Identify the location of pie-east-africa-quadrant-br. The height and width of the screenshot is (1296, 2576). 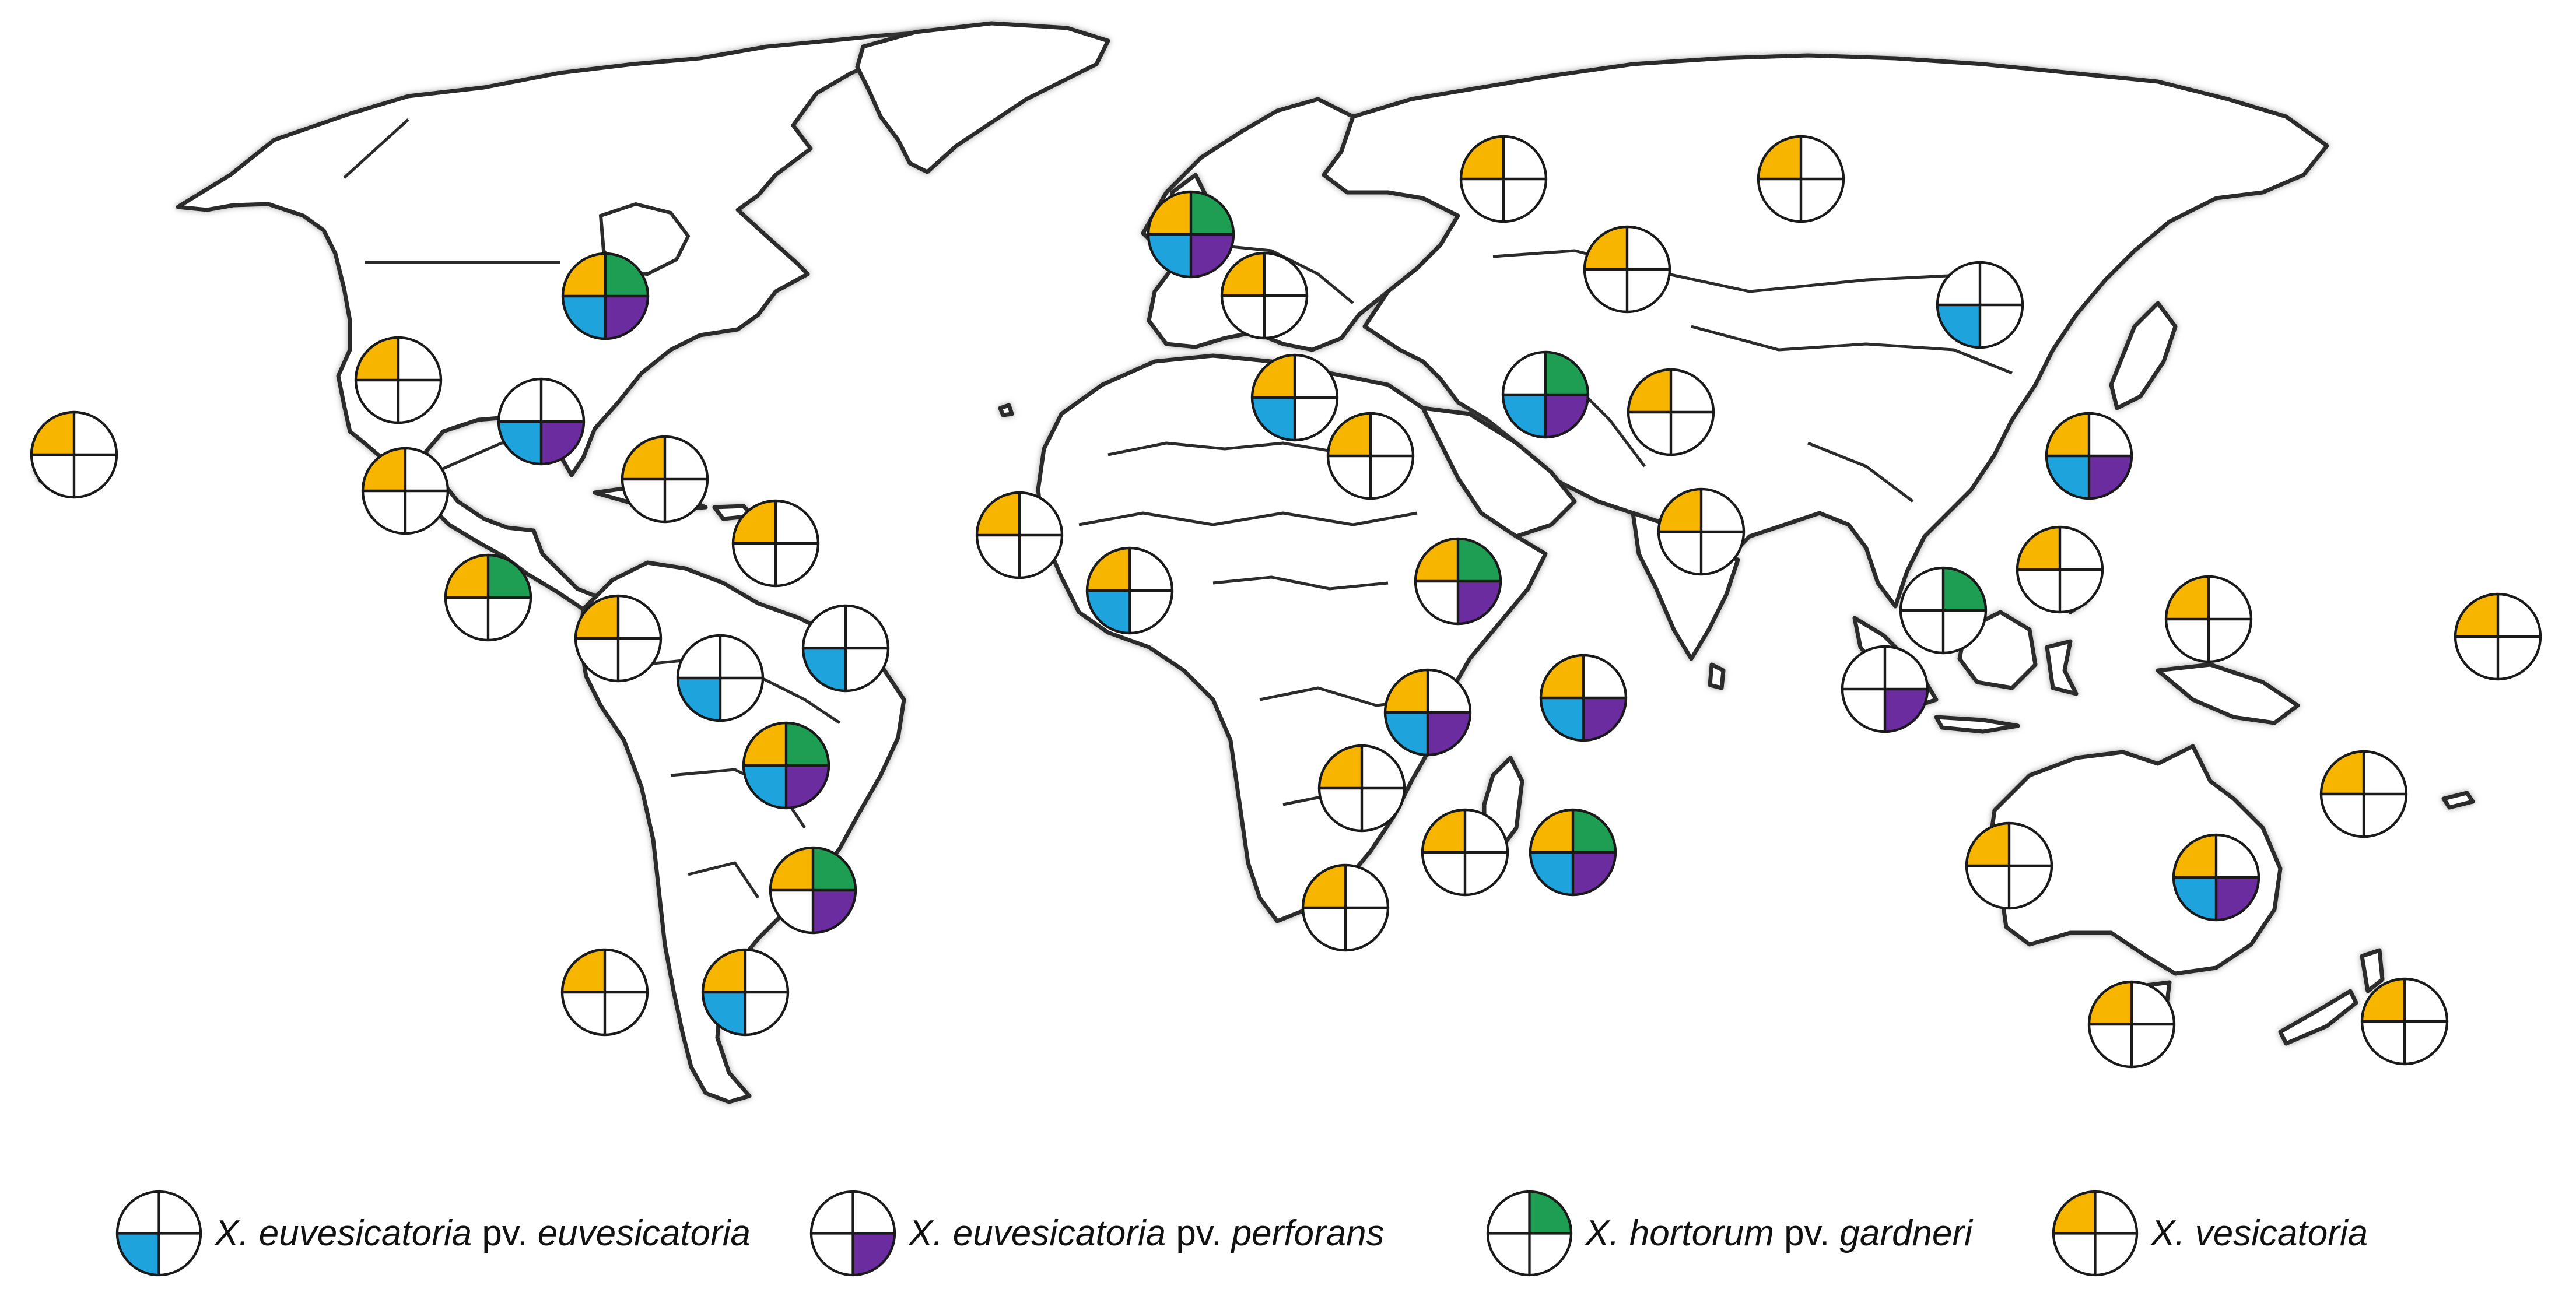
(1449, 733).